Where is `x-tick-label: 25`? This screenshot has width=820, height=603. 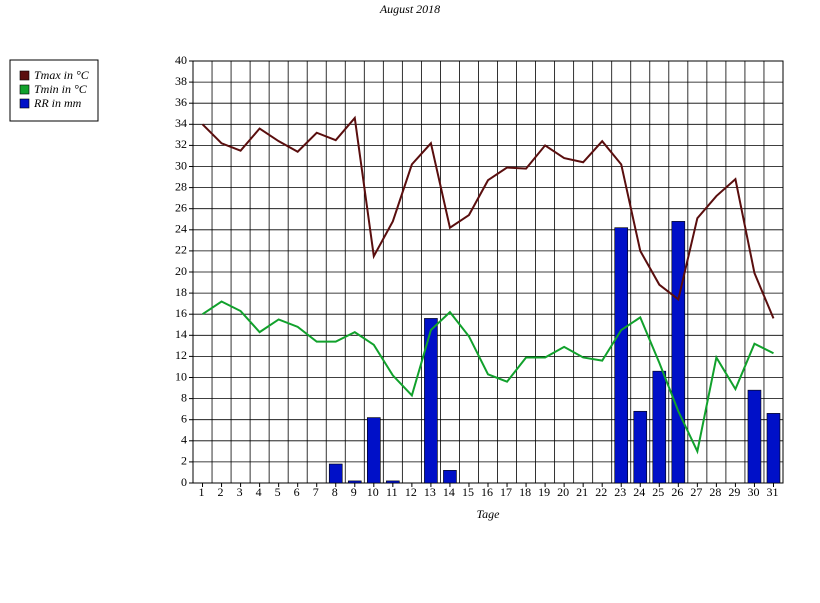 x-tick-label: 25 is located at coordinates (658, 492).